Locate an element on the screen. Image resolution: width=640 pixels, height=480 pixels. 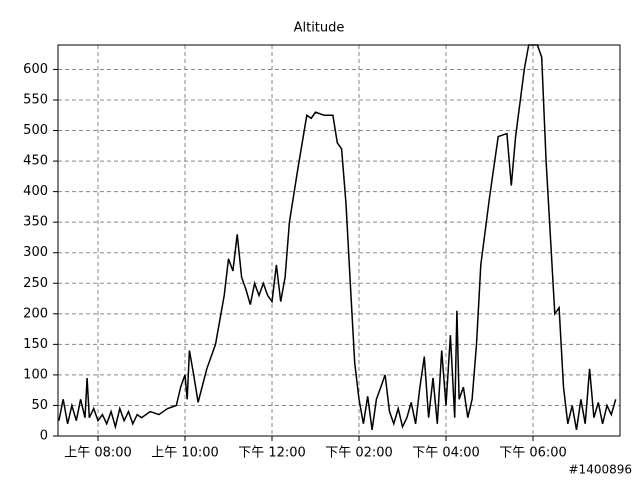
y-tick-label: 100 is located at coordinates (35, 374).